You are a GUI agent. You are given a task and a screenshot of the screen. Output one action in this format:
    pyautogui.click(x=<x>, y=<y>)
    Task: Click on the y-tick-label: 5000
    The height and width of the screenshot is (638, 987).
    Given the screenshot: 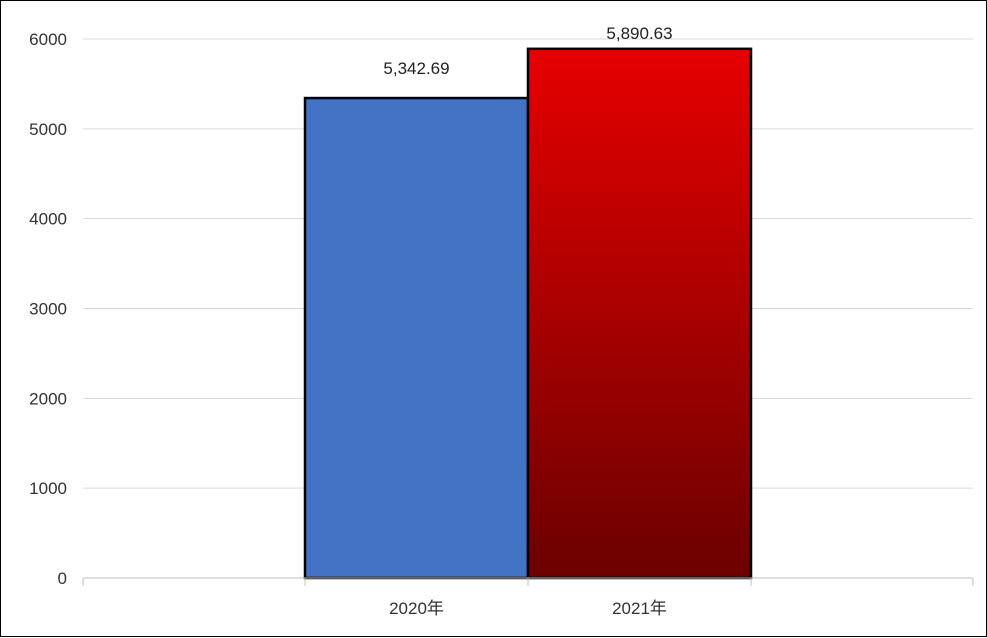 What is the action you would take?
    pyautogui.click(x=48, y=129)
    